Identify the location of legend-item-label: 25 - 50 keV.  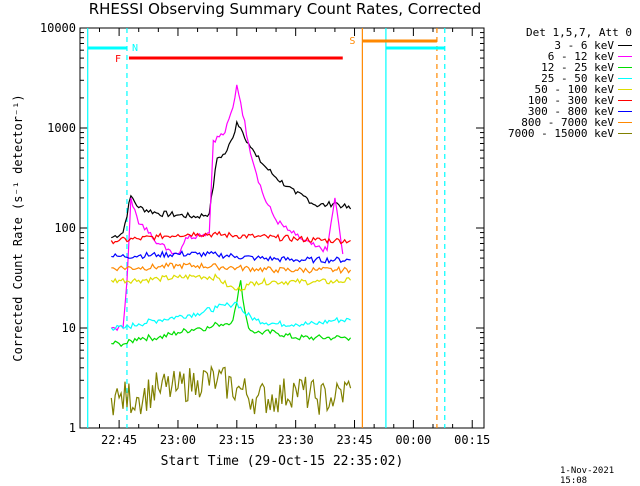
(577, 78).